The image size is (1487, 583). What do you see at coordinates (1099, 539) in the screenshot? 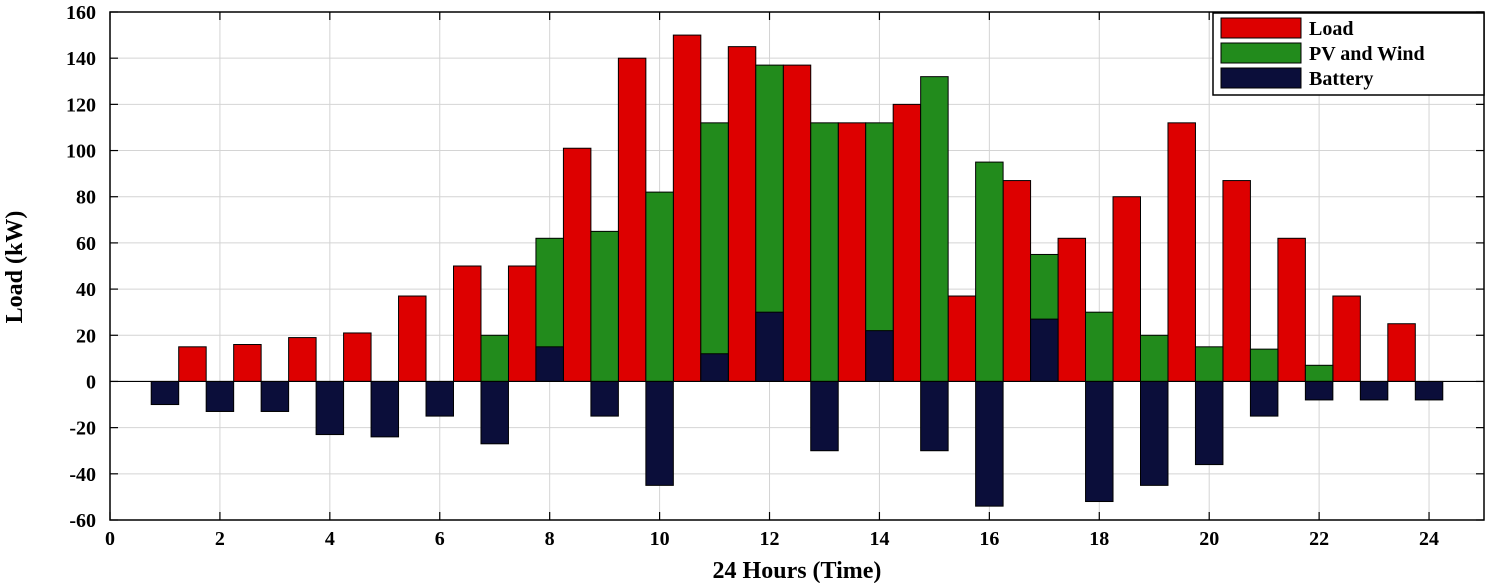
I see `x-tick-label: 18` at bounding box center [1099, 539].